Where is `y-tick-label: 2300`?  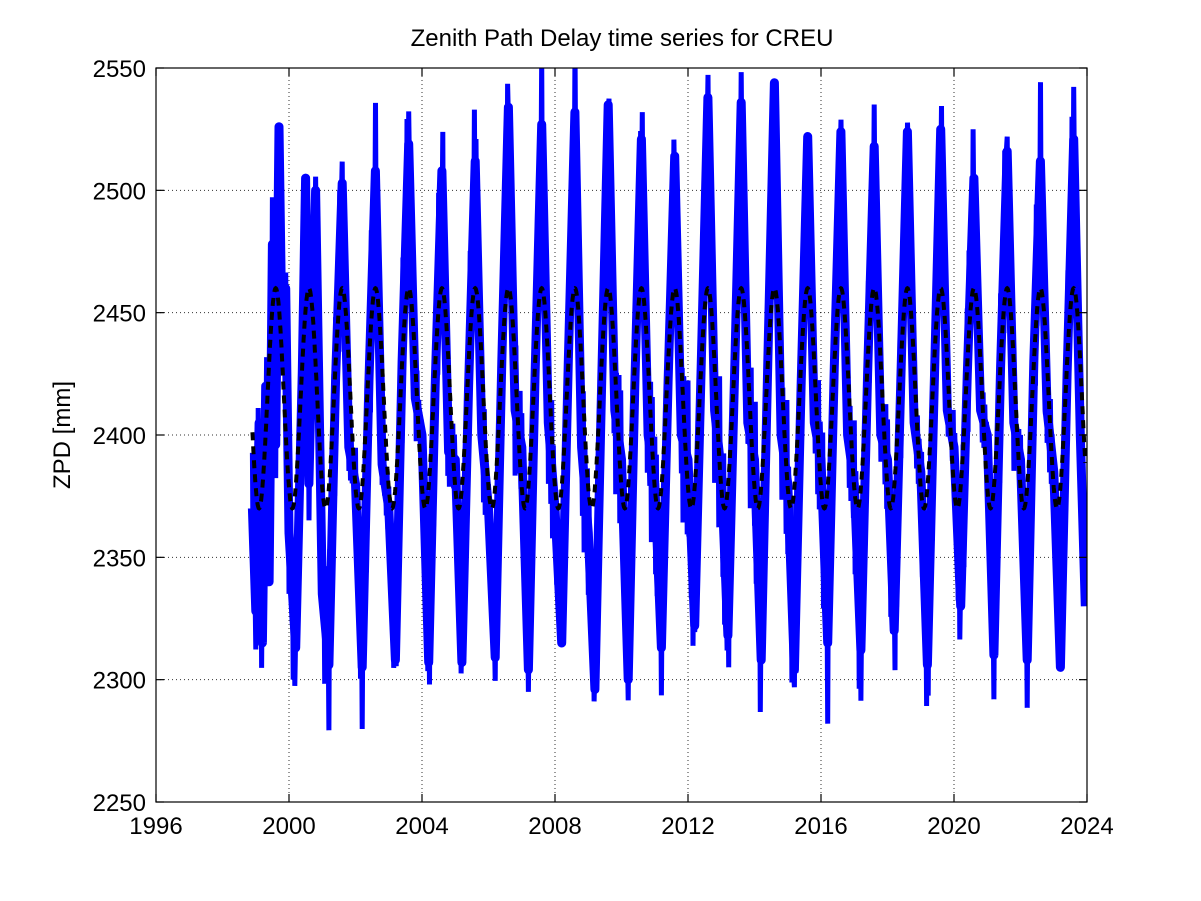
y-tick-label: 2300 is located at coordinates (119, 681).